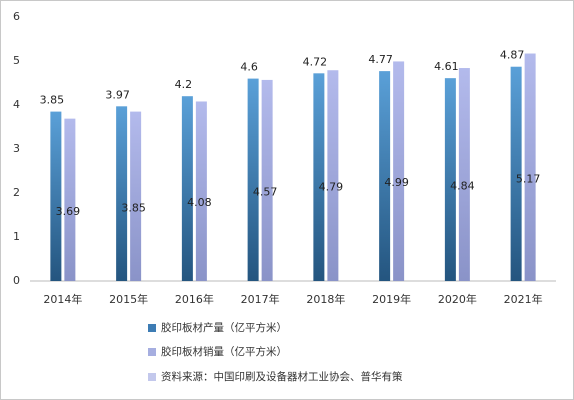 This screenshot has height=400, width=574. Describe the element at coordinates (528, 178) in the screenshot. I see `value-label: 5.17` at that location.